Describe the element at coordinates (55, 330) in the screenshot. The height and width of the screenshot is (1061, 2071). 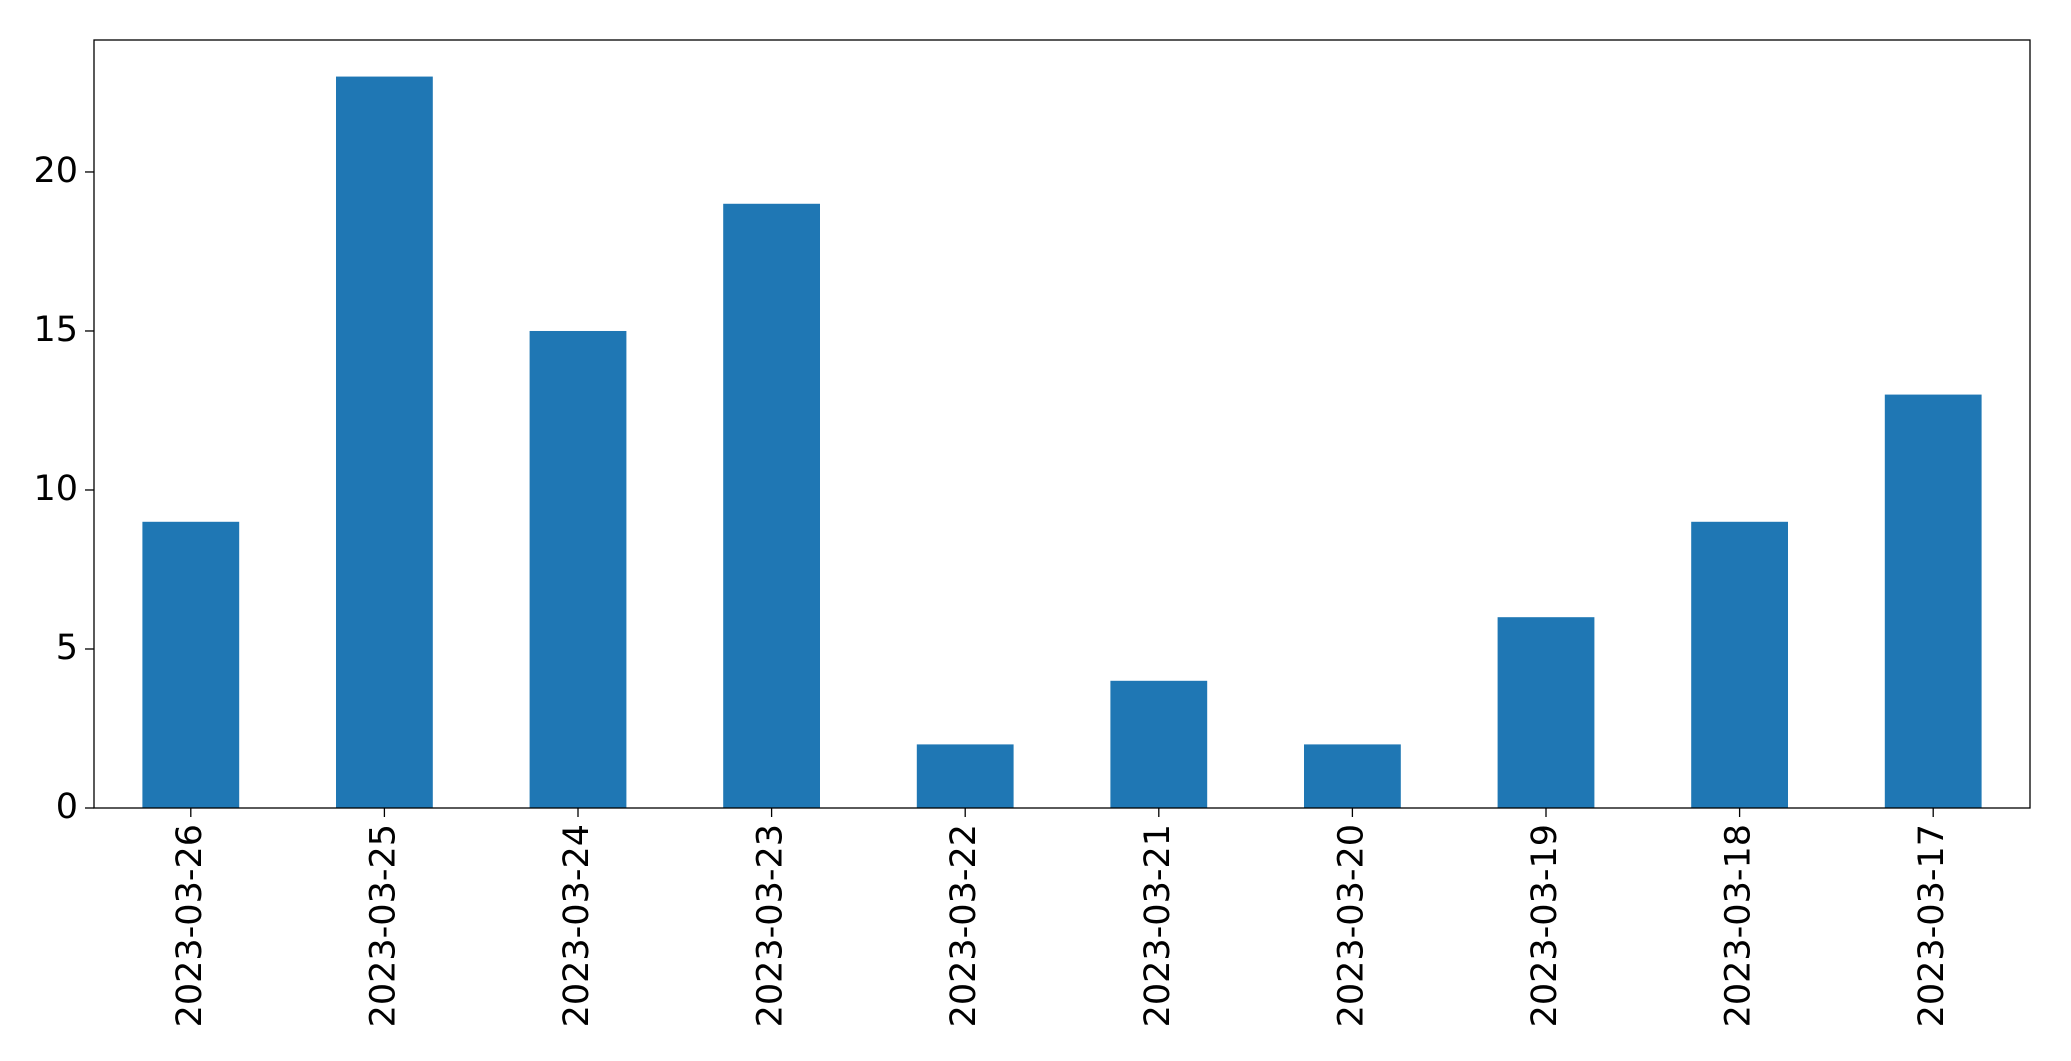
I see `y-tick-label: 15` at that location.